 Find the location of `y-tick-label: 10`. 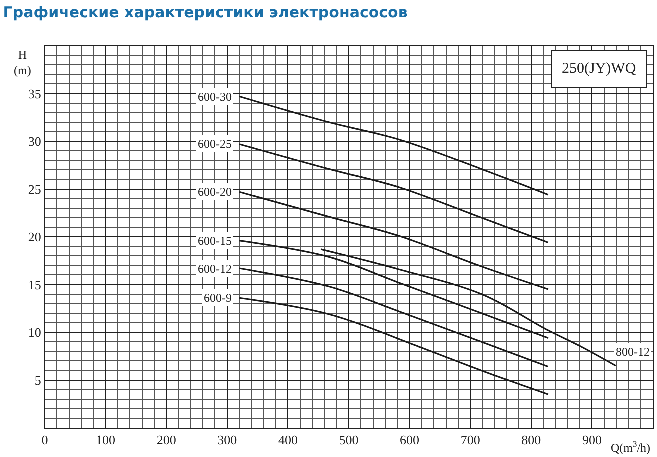

y-tick-label: 10 is located at coordinates (35, 332).